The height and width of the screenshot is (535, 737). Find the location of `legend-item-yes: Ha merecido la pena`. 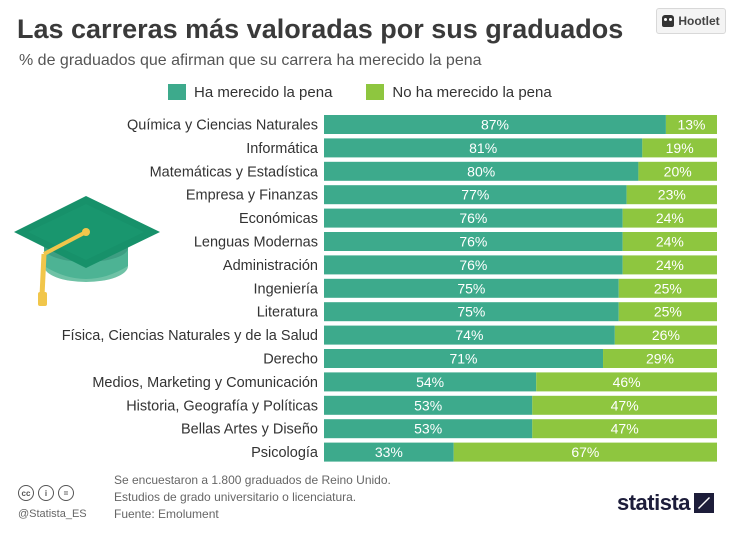

legend-item-yes: Ha merecido la pena is located at coordinates (250, 92).